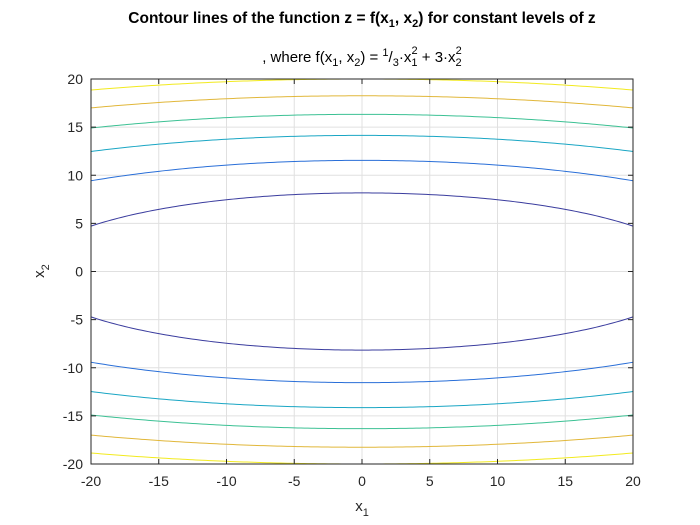 The width and height of the screenshot is (700, 525). I want to click on y-tick-label: 5, so click(79, 223).